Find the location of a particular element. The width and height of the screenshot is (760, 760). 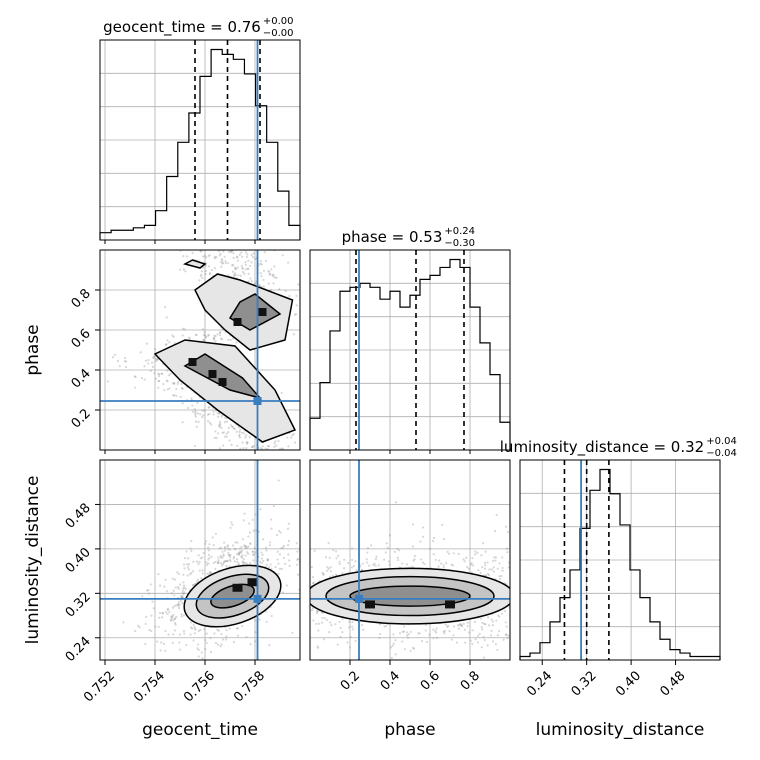

y-tick-label-luminosity_distance: 0.24 is located at coordinates (78, 649).